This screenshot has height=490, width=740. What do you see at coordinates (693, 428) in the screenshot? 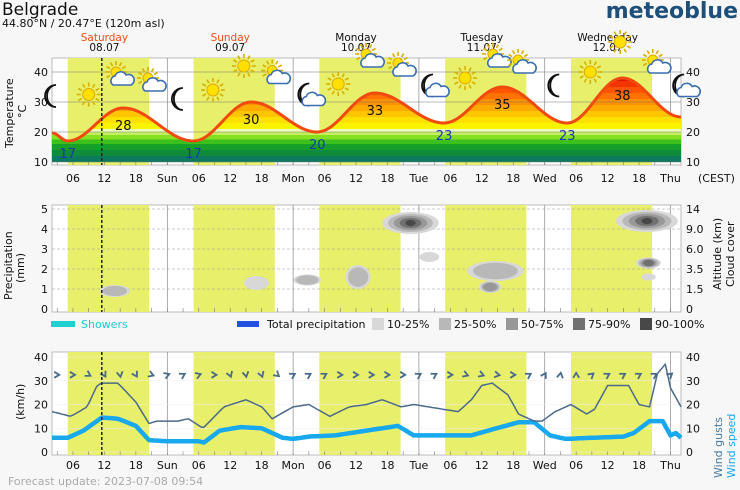
I see `y-tick-label-right: 10` at bounding box center [693, 428].